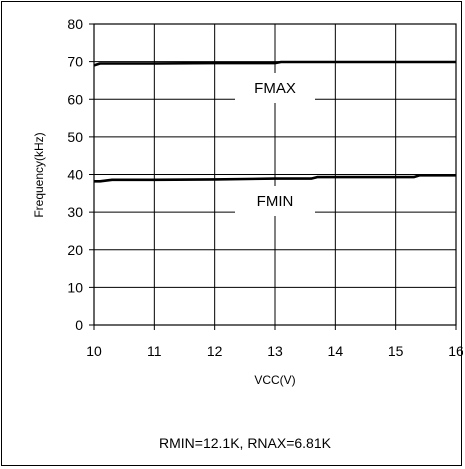  What do you see at coordinates (274, 380) in the screenshot?
I see `x-axis-label: VCC(V)` at bounding box center [274, 380].